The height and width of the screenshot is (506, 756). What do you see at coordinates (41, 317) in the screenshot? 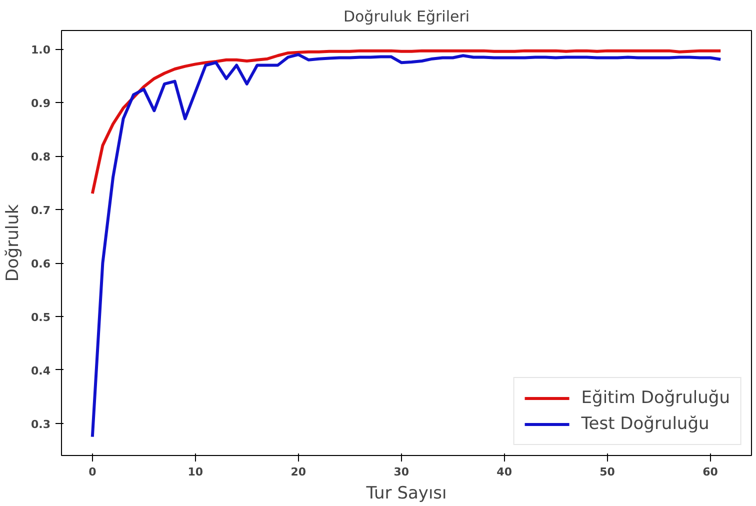
I see `y-tick-label: 0.5` at bounding box center [41, 317].